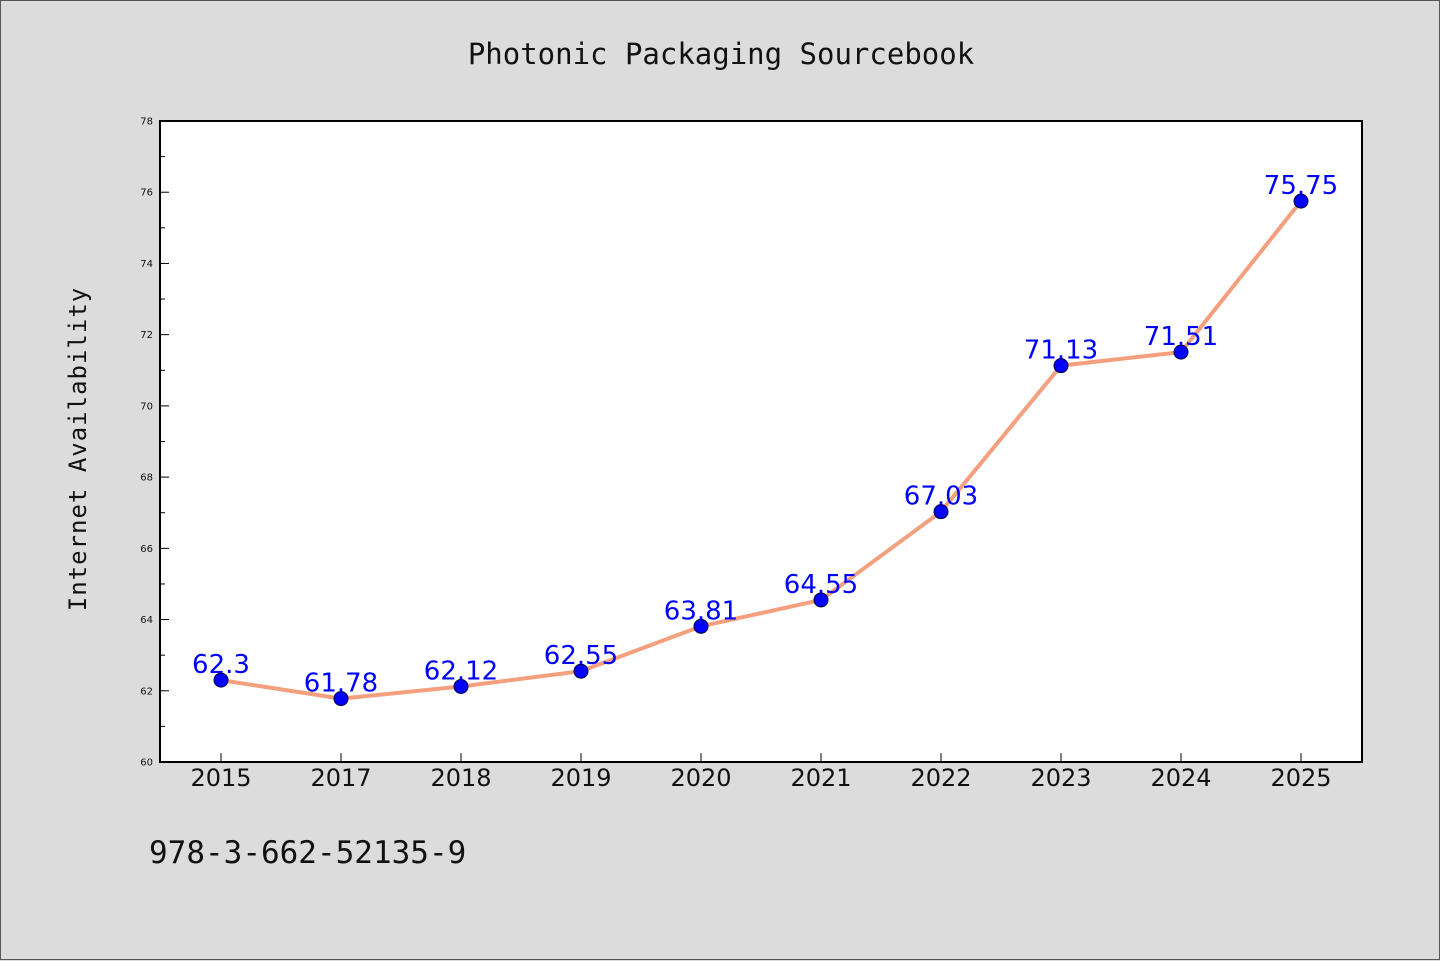  Describe the element at coordinates (340, 778) in the screenshot. I see `x-tick-label-1: 2017` at that location.